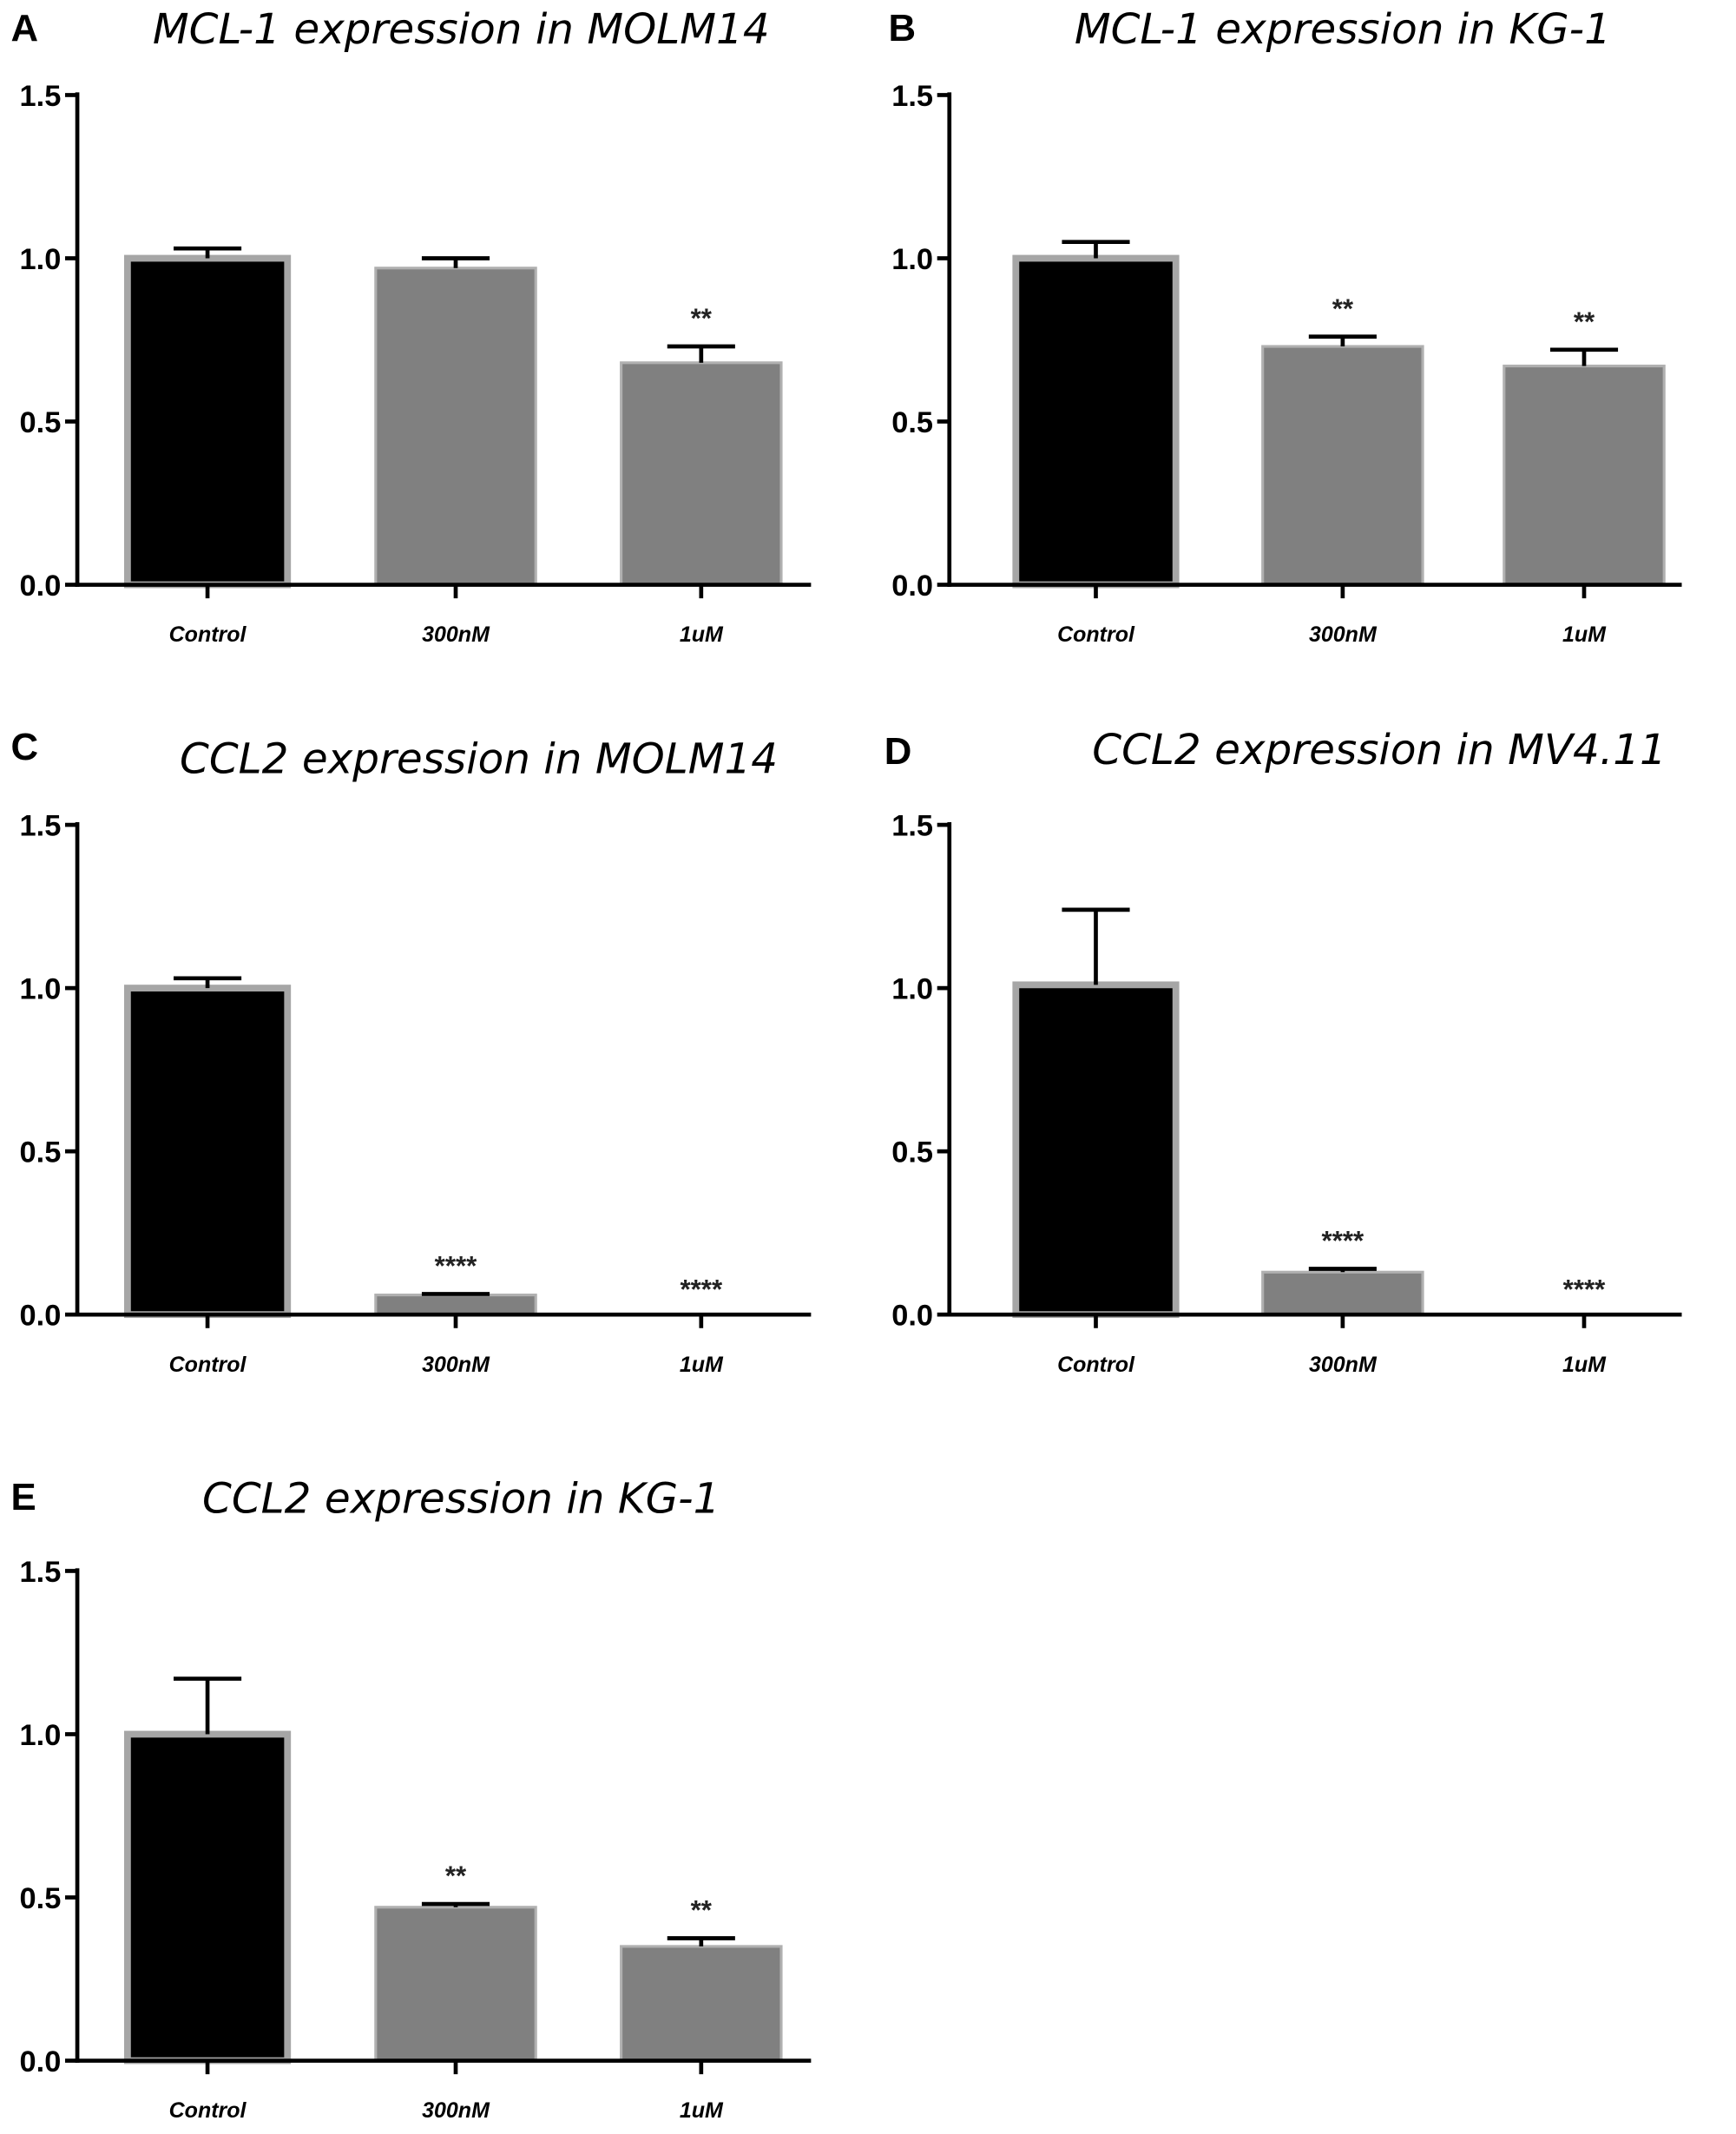 The height and width of the screenshot is (2134, 1736). What do you see at coordinates (25, 747) in the screenshot?
I see `panel-letter: C` at bounding box center [25, 747].